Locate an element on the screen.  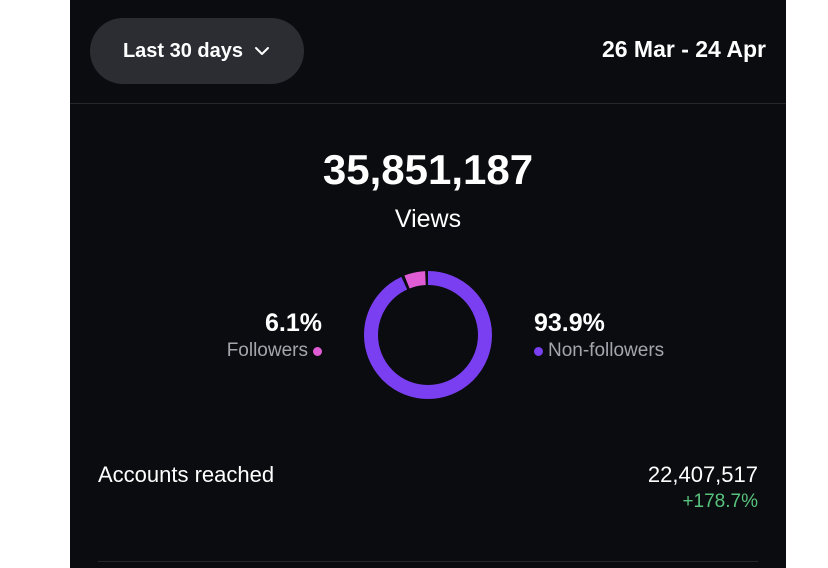
date-range-dropdown: Last 30 days is located at coordinates (197, 51).